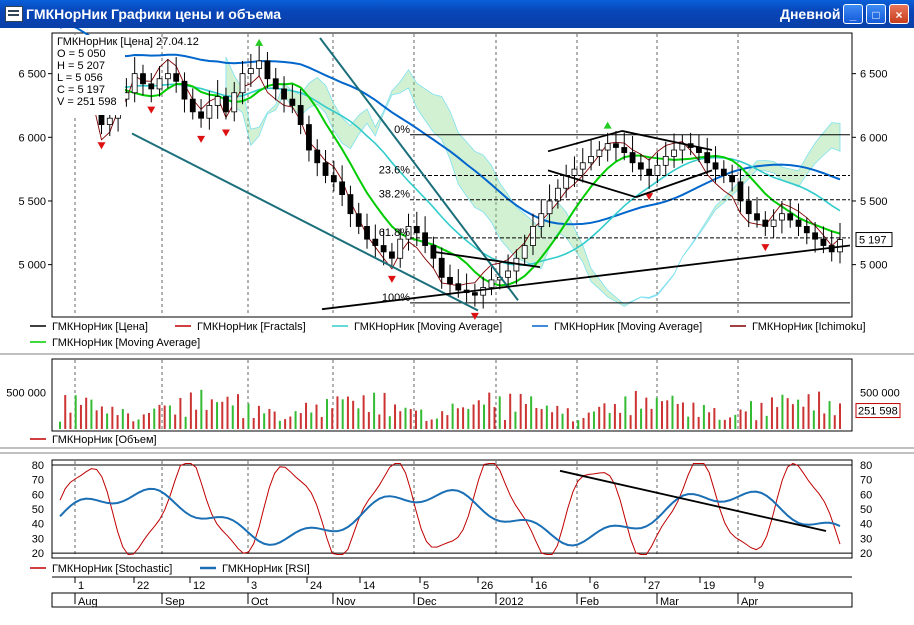 This screenshot has height=625, width=914. Describe the element at coordinates (874, 75) in the screenshot. I see `y-tick-label: 6 500` at that location.